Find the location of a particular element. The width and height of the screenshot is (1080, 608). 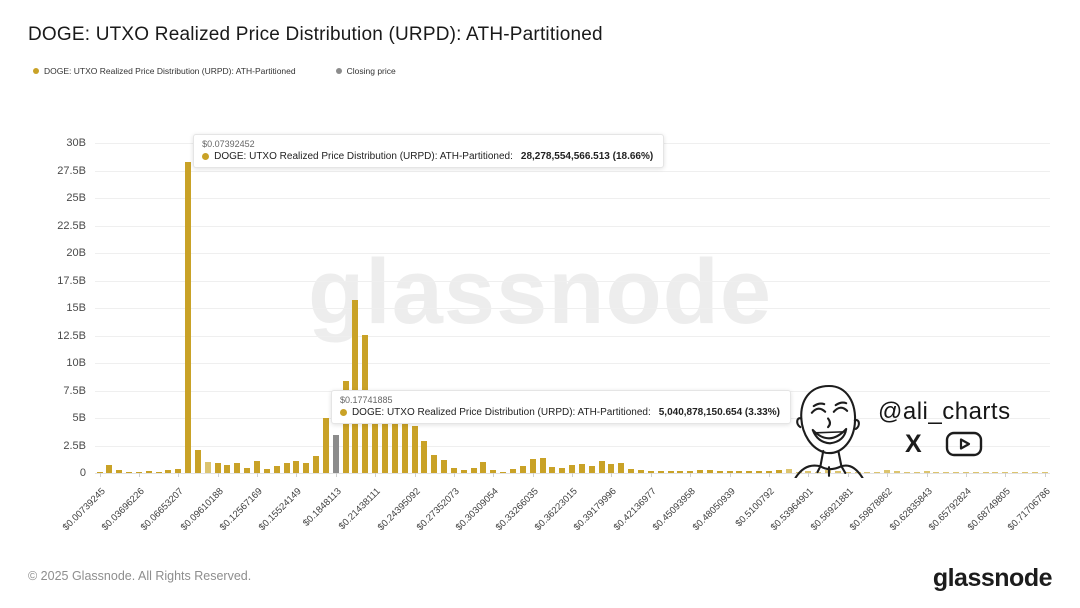

ali-caricature-drawing is located at coordinates (829, 431).